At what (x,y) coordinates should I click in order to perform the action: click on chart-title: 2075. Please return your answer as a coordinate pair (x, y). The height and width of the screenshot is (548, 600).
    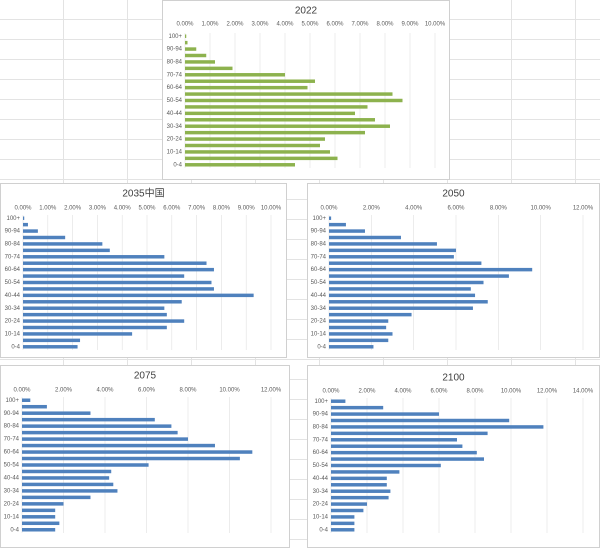
    Looking at the image, I should click on (145, 376).